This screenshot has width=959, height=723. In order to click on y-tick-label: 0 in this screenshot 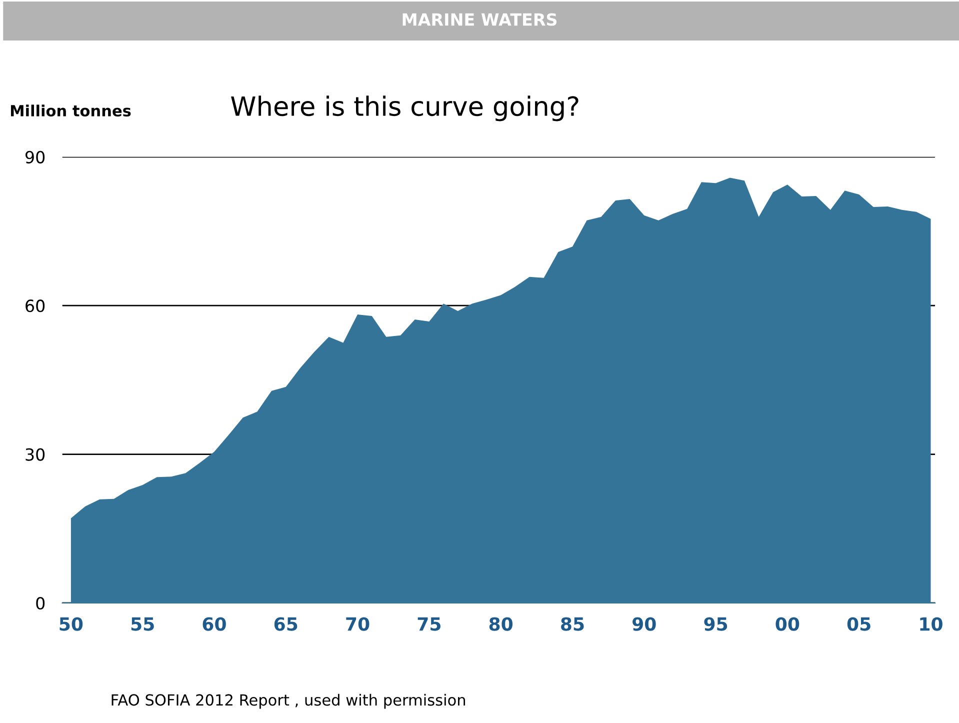, I will do `click(40, 603)`.